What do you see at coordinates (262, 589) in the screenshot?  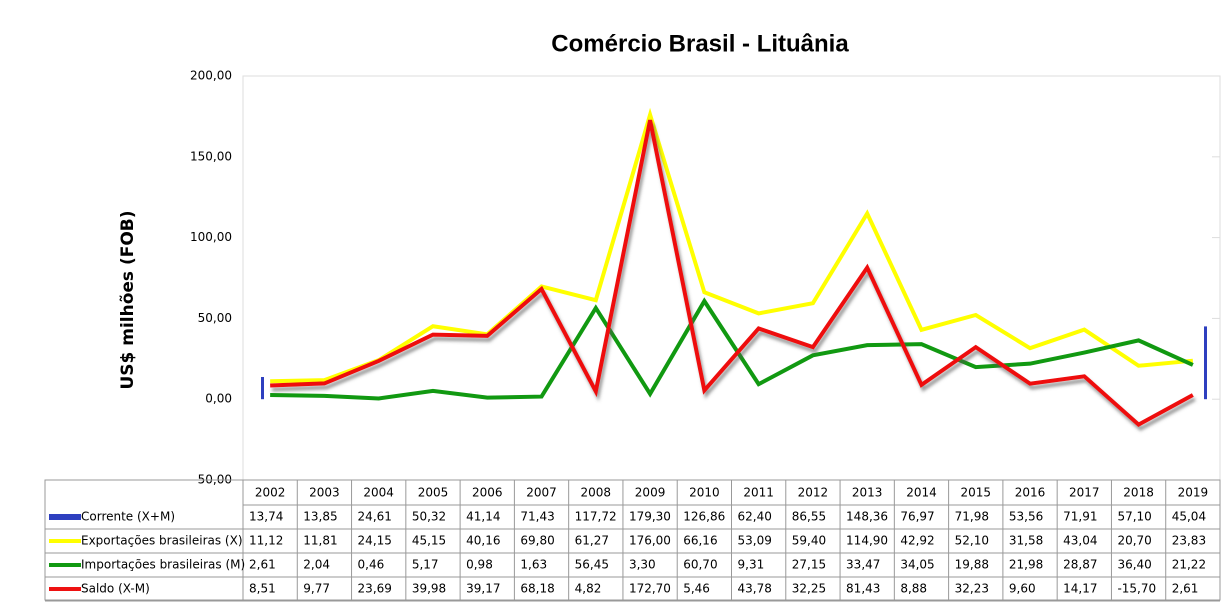 I see `table-cell: 8,51` at bounding box center [262, 589].